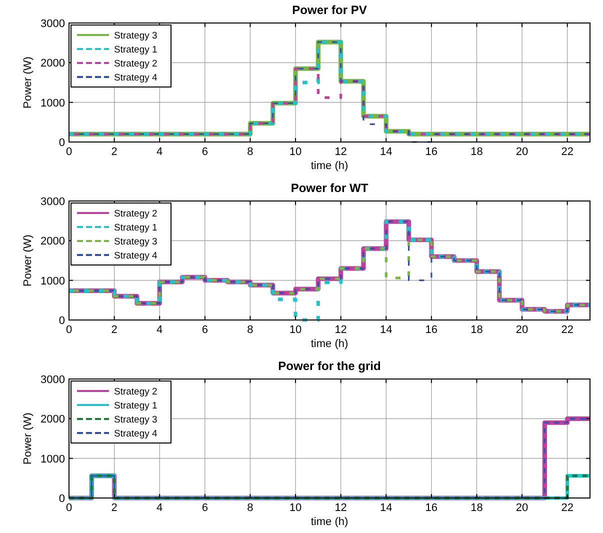 Image resolution: width=603 pixels, height=533 pixels. I want to click on chart-title: Power for the grid, so click(329, 366).